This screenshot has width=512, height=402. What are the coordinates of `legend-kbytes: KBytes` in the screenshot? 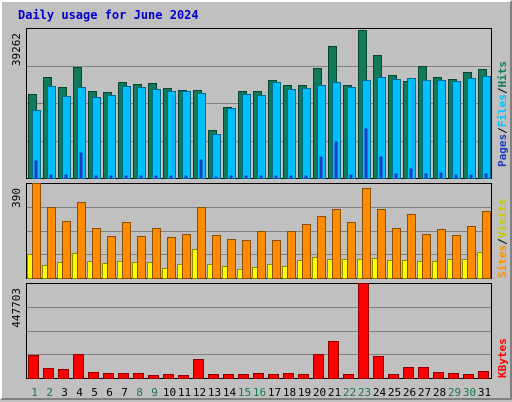 It's located at (502, 358).